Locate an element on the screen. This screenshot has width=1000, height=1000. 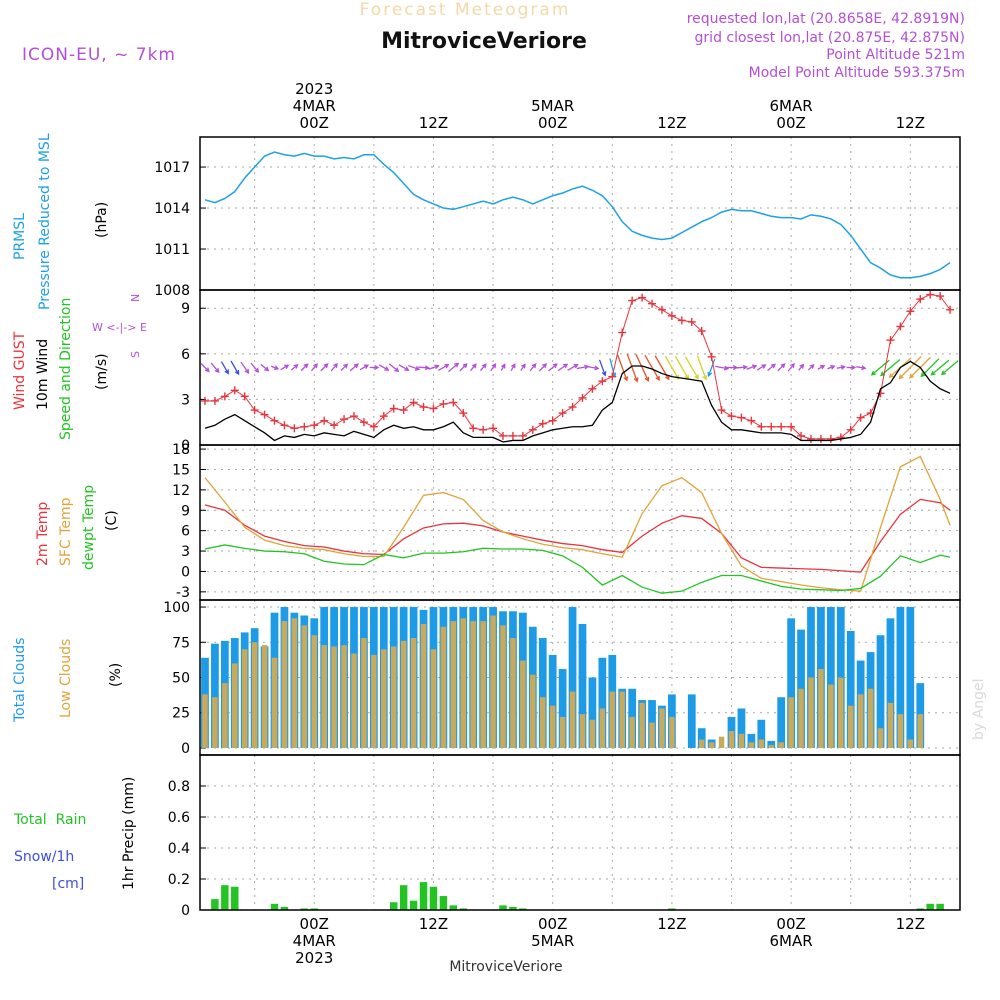
y-tick-label: 0.4 is located at coordinates (179, 849).